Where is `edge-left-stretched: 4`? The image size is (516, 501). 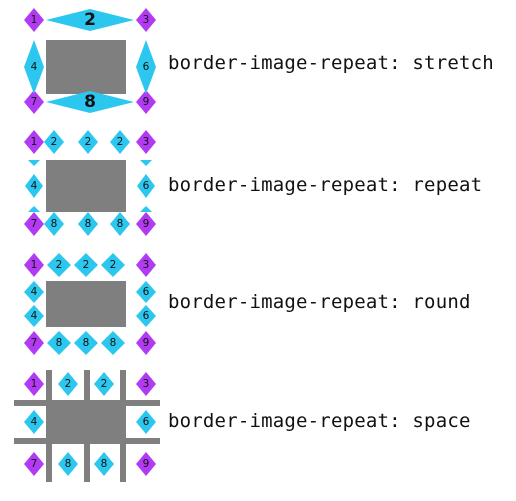
edge-left-stretched: 4 is located at coordinates (34, 67).